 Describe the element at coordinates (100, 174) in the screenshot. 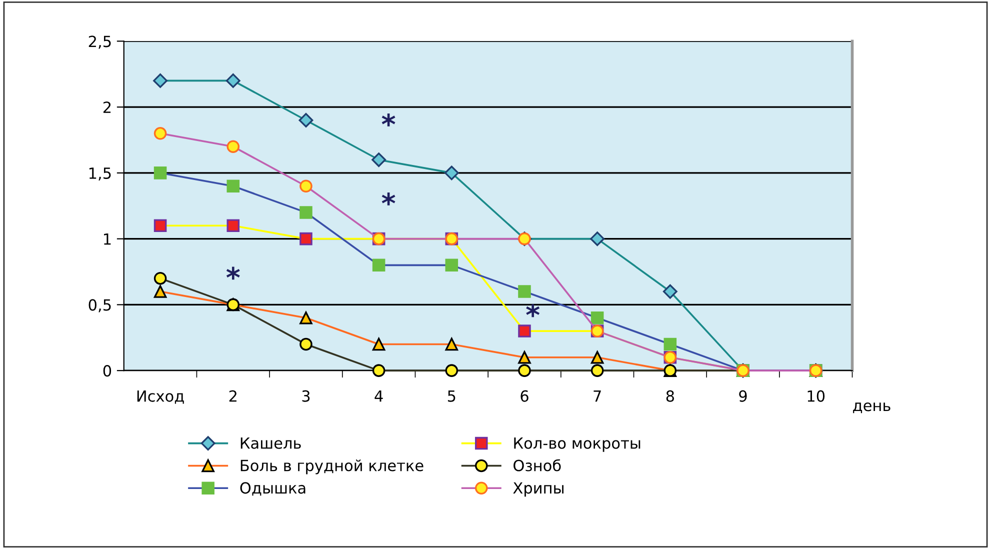

I see `y-tick-label: 1,5` at that location.